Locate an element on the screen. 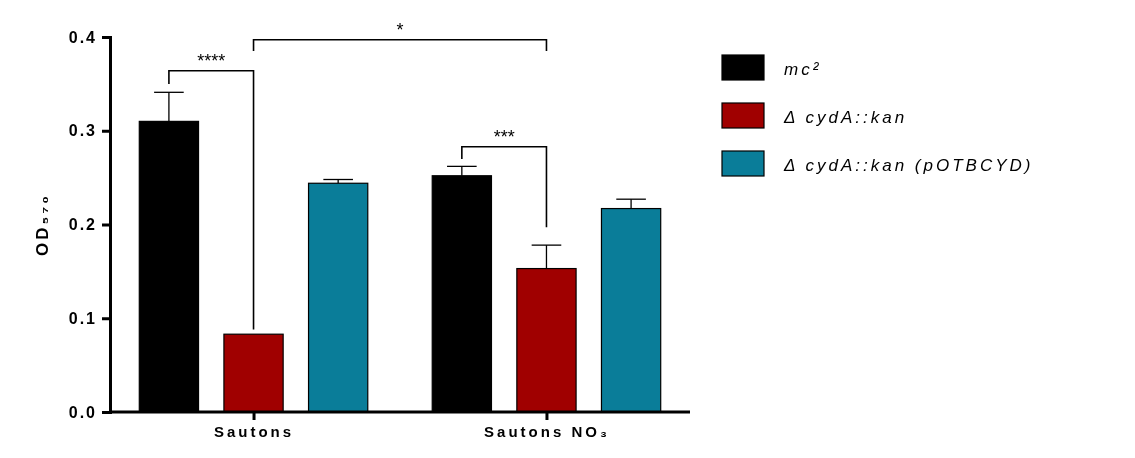 This screenshot has height=458, width=1135. annotation: *** is located at coordinates (504, 136).